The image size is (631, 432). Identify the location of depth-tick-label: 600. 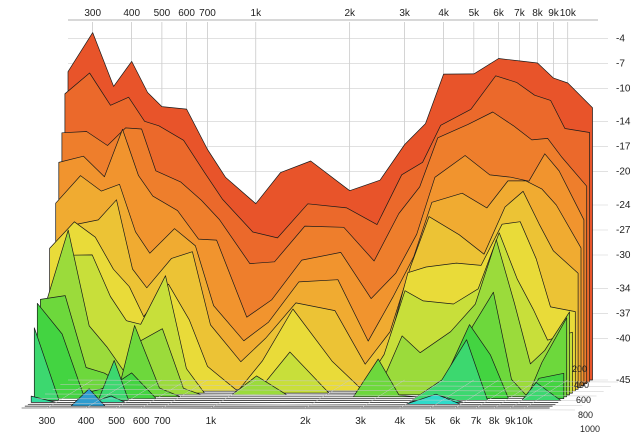
(583, 400).